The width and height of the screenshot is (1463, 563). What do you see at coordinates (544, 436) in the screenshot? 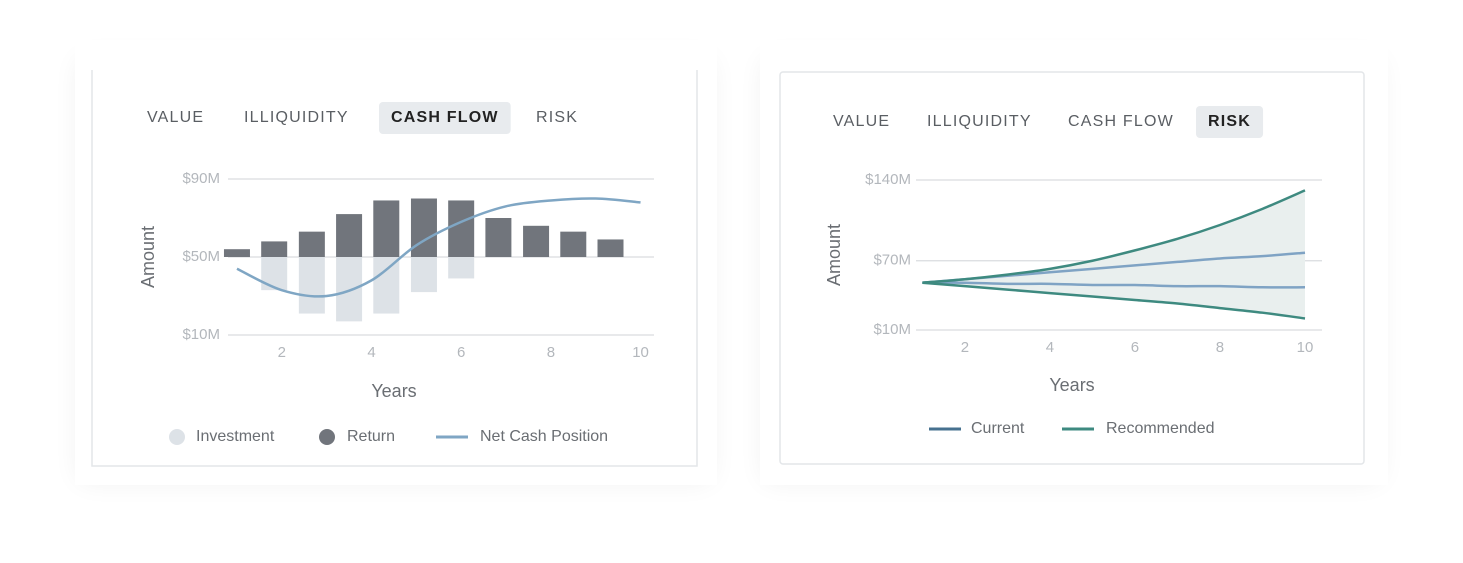
I see `legend-label: Net Cash Position` at bounding box center [544, 436].